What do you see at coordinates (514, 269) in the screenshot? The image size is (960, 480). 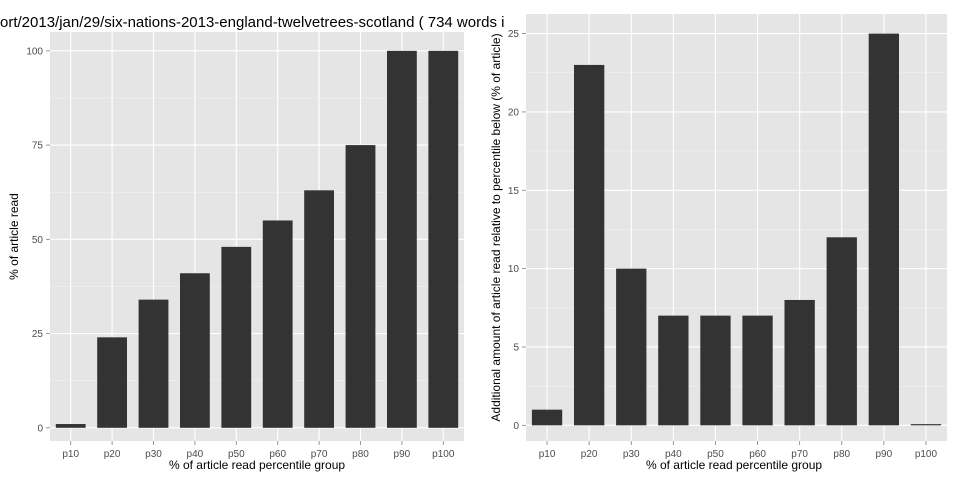 I see `y-tick-label: 10` at bounding box center [514, 269].